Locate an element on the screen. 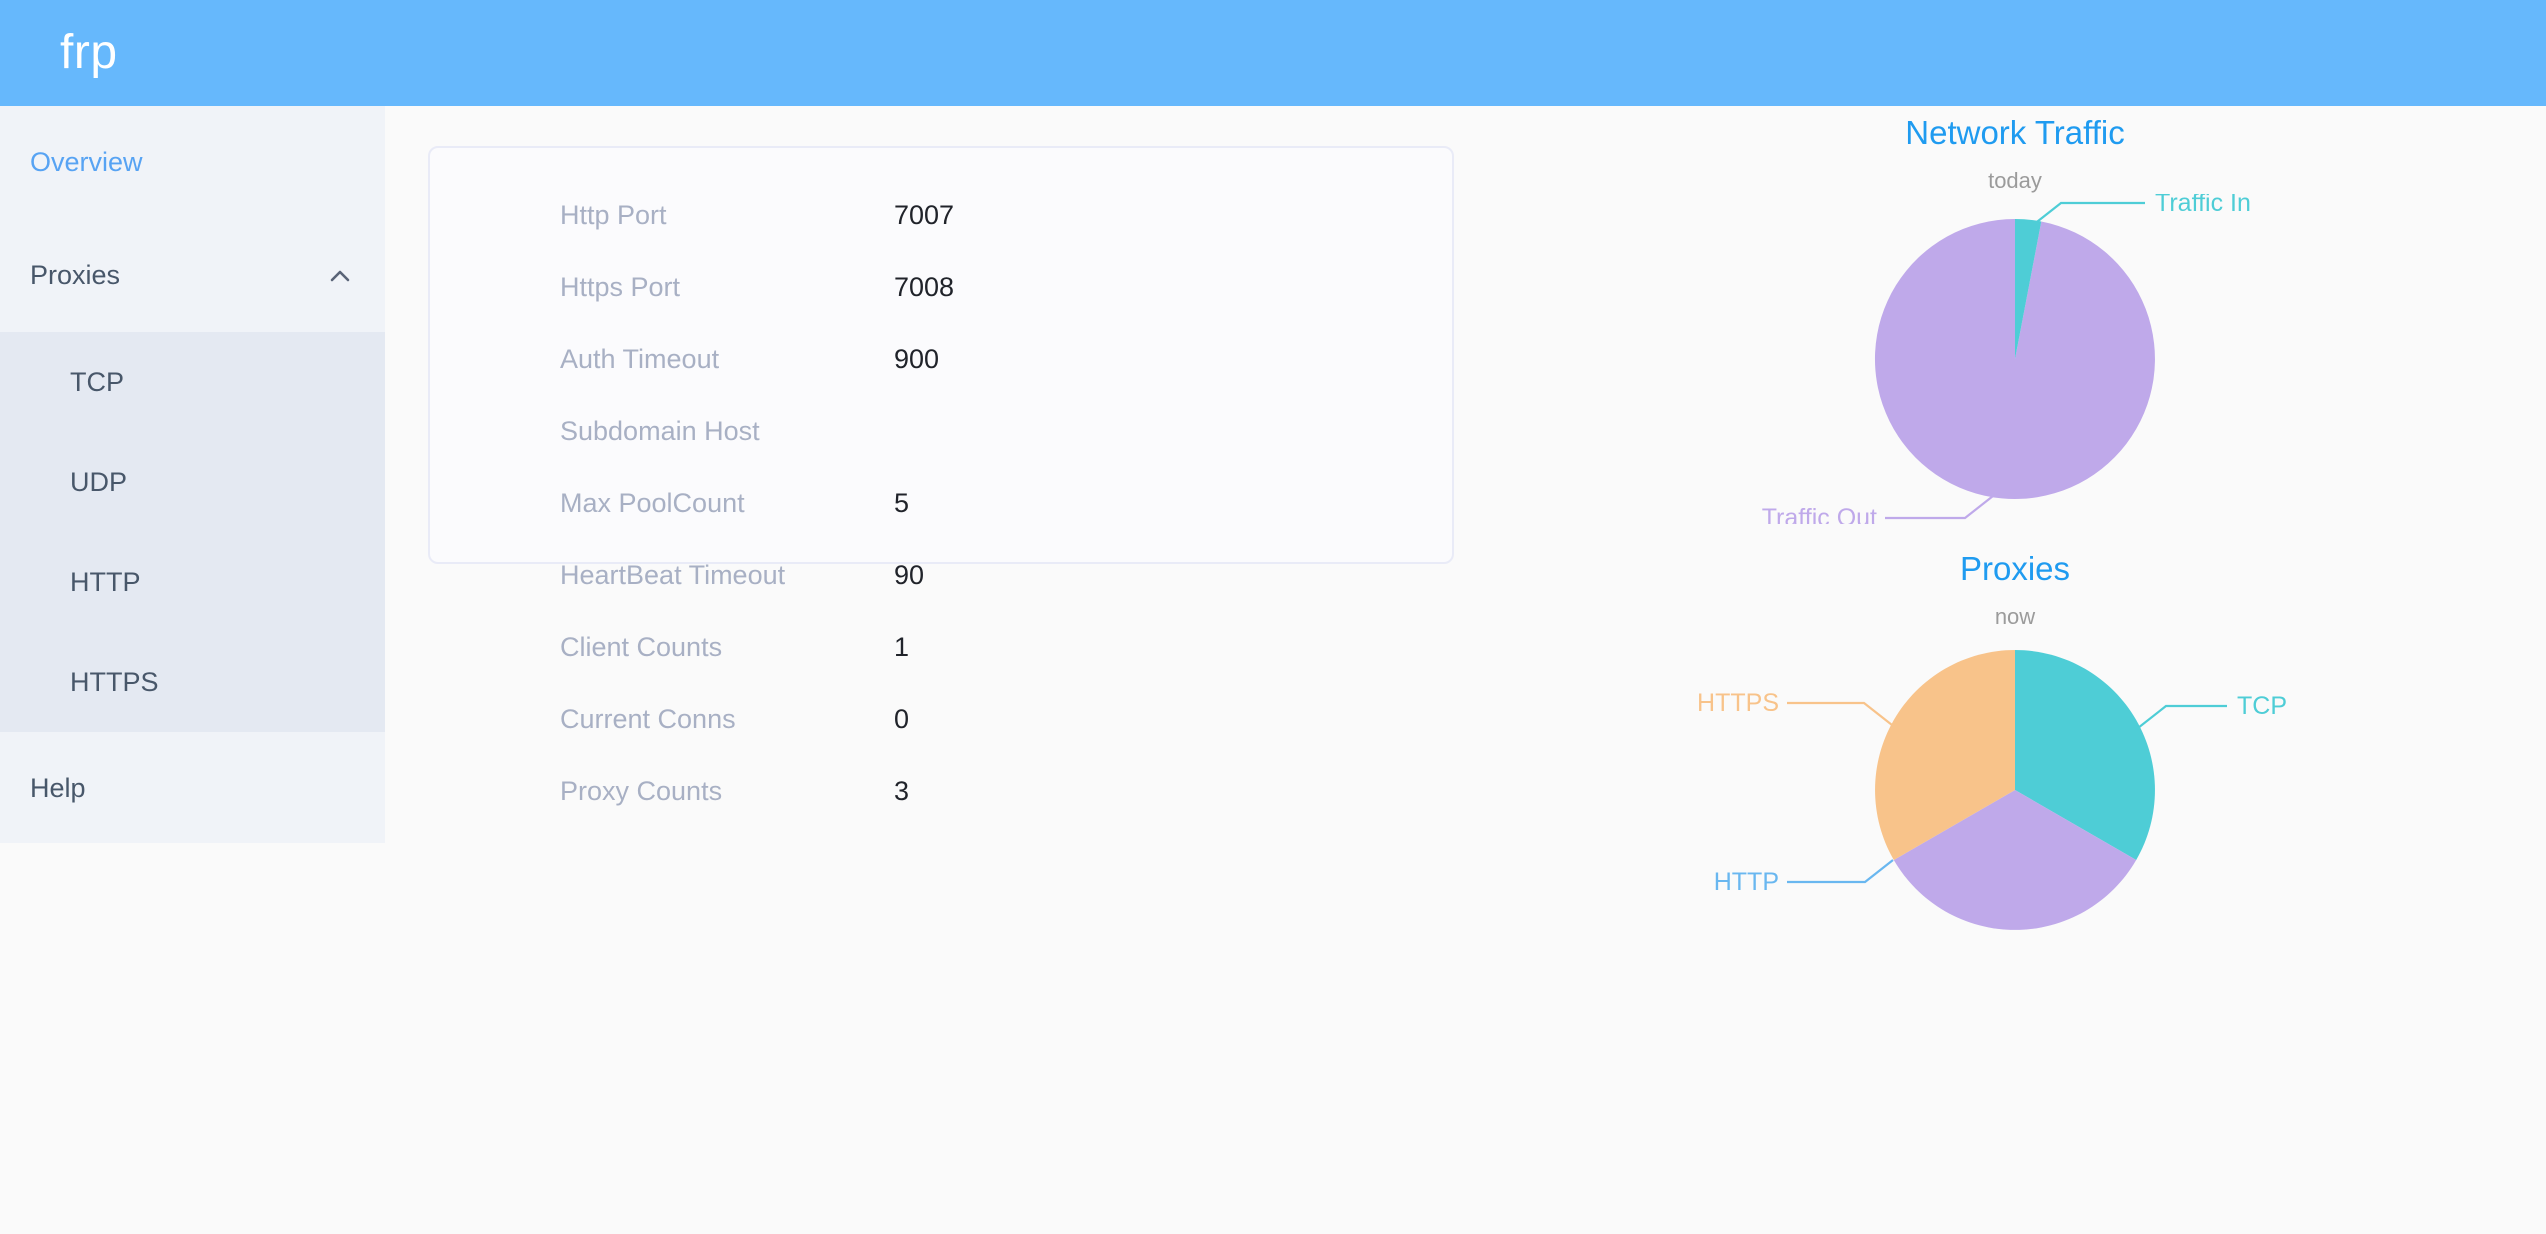 The image size is (2546, 1234). info-key: HeartBeat Timeout is located at coordinates (673, 575).